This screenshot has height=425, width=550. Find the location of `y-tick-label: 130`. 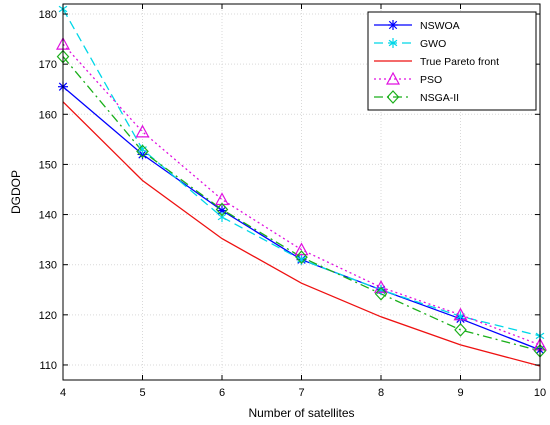

y-tick-label: 130 is located at coordinates (48, 266).